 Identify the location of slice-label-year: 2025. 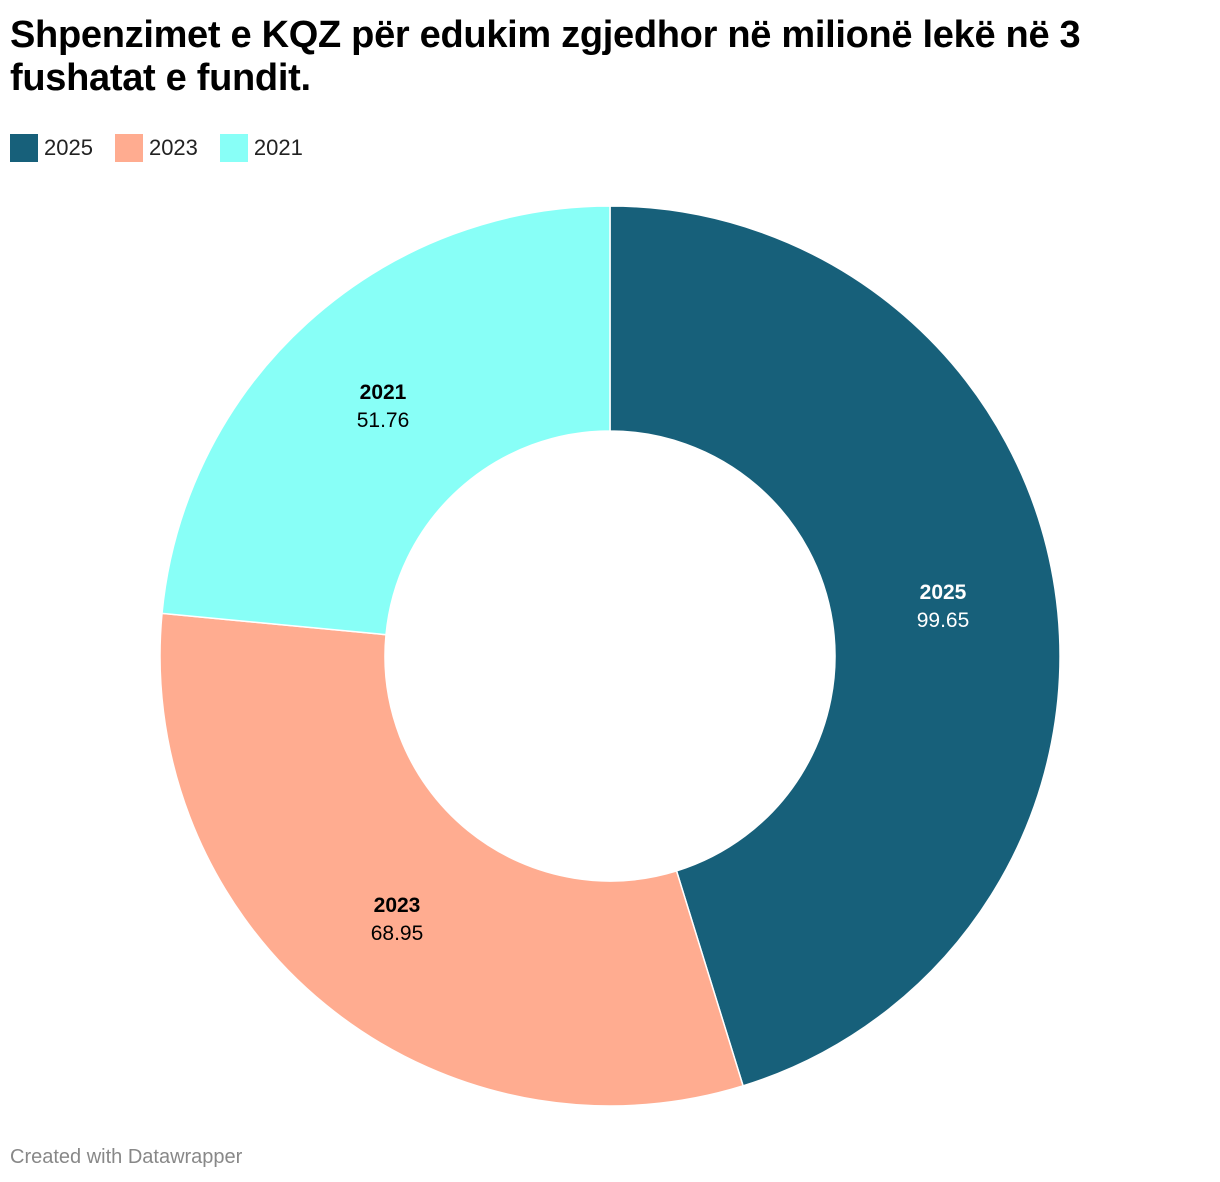
(943, 592).